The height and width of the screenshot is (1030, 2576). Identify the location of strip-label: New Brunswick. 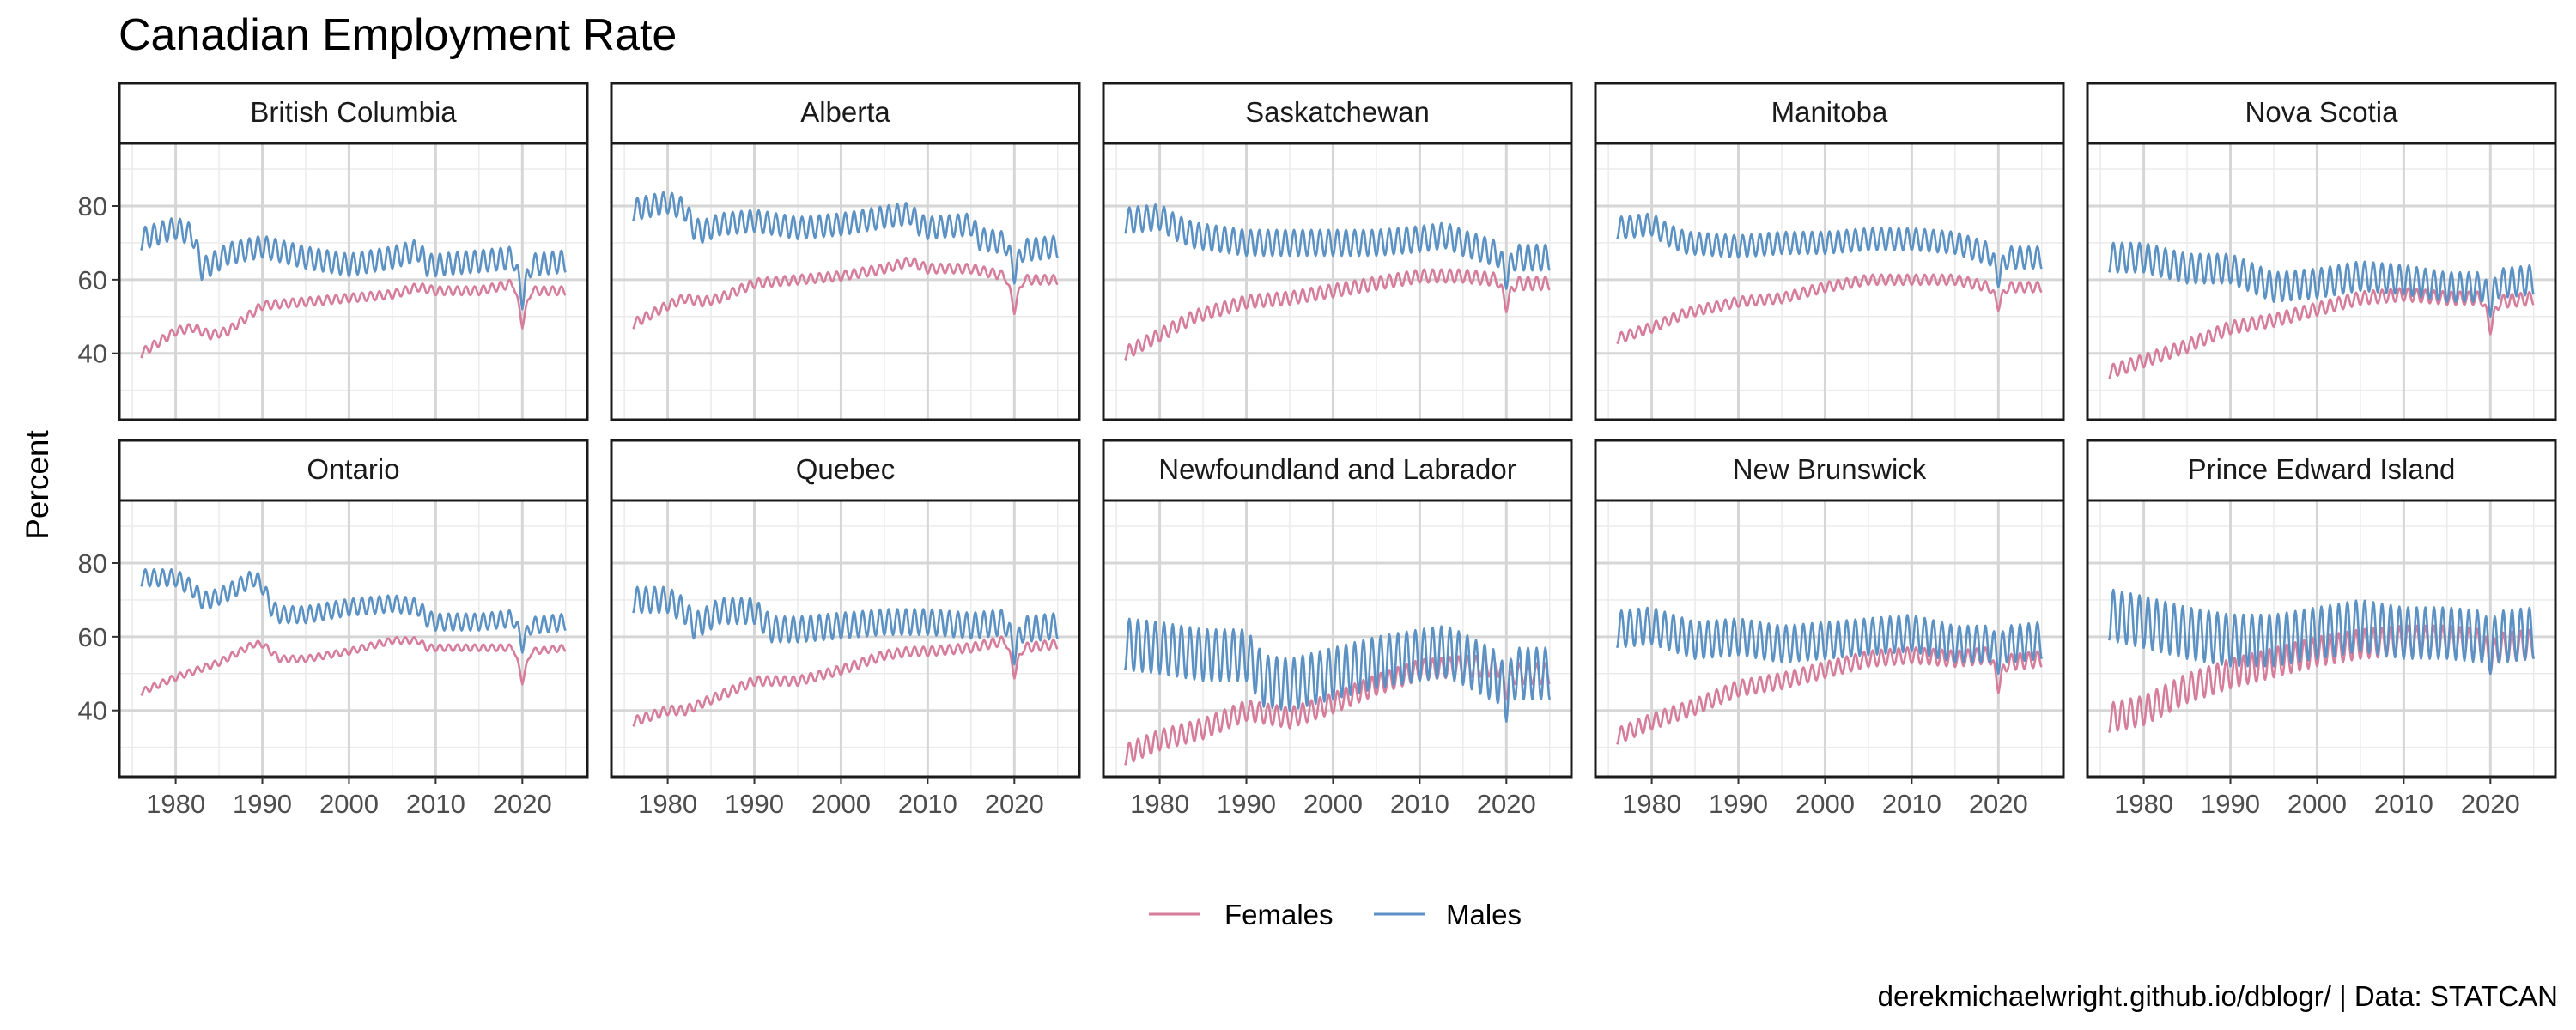
(1830, 469).